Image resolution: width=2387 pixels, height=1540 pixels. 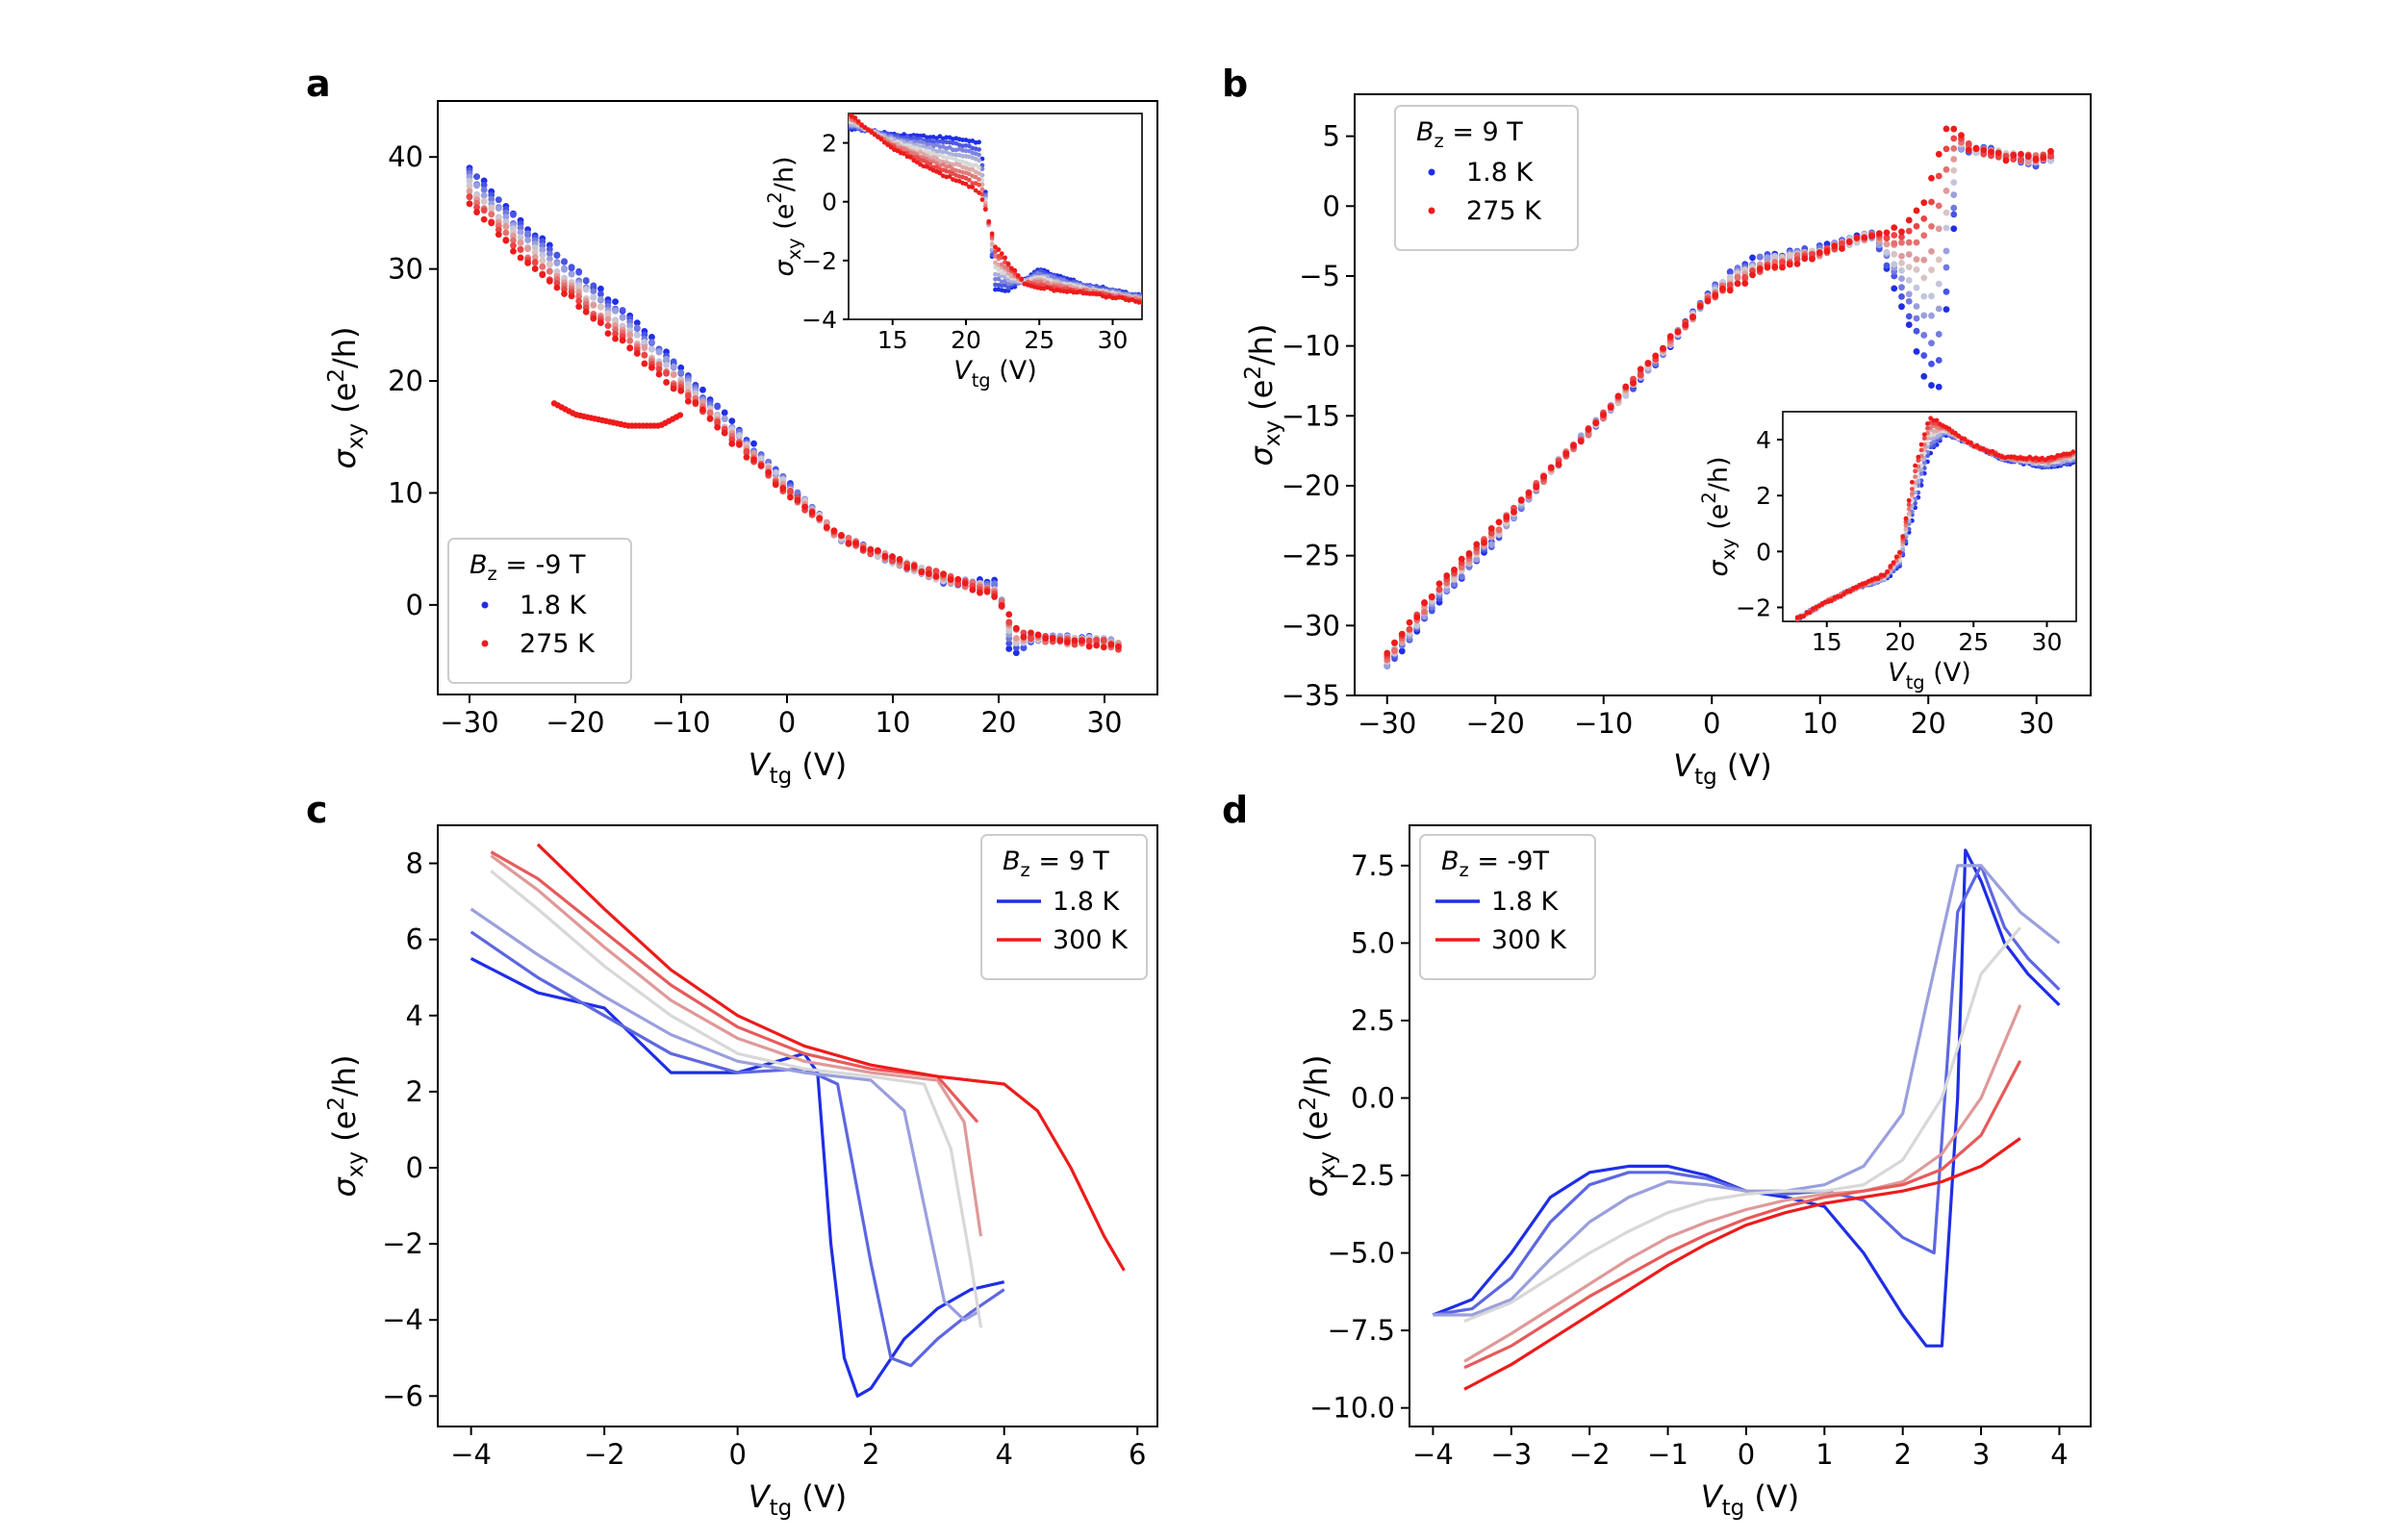 I want to click on panel-letter-c: c, so click(x=317, y=810).